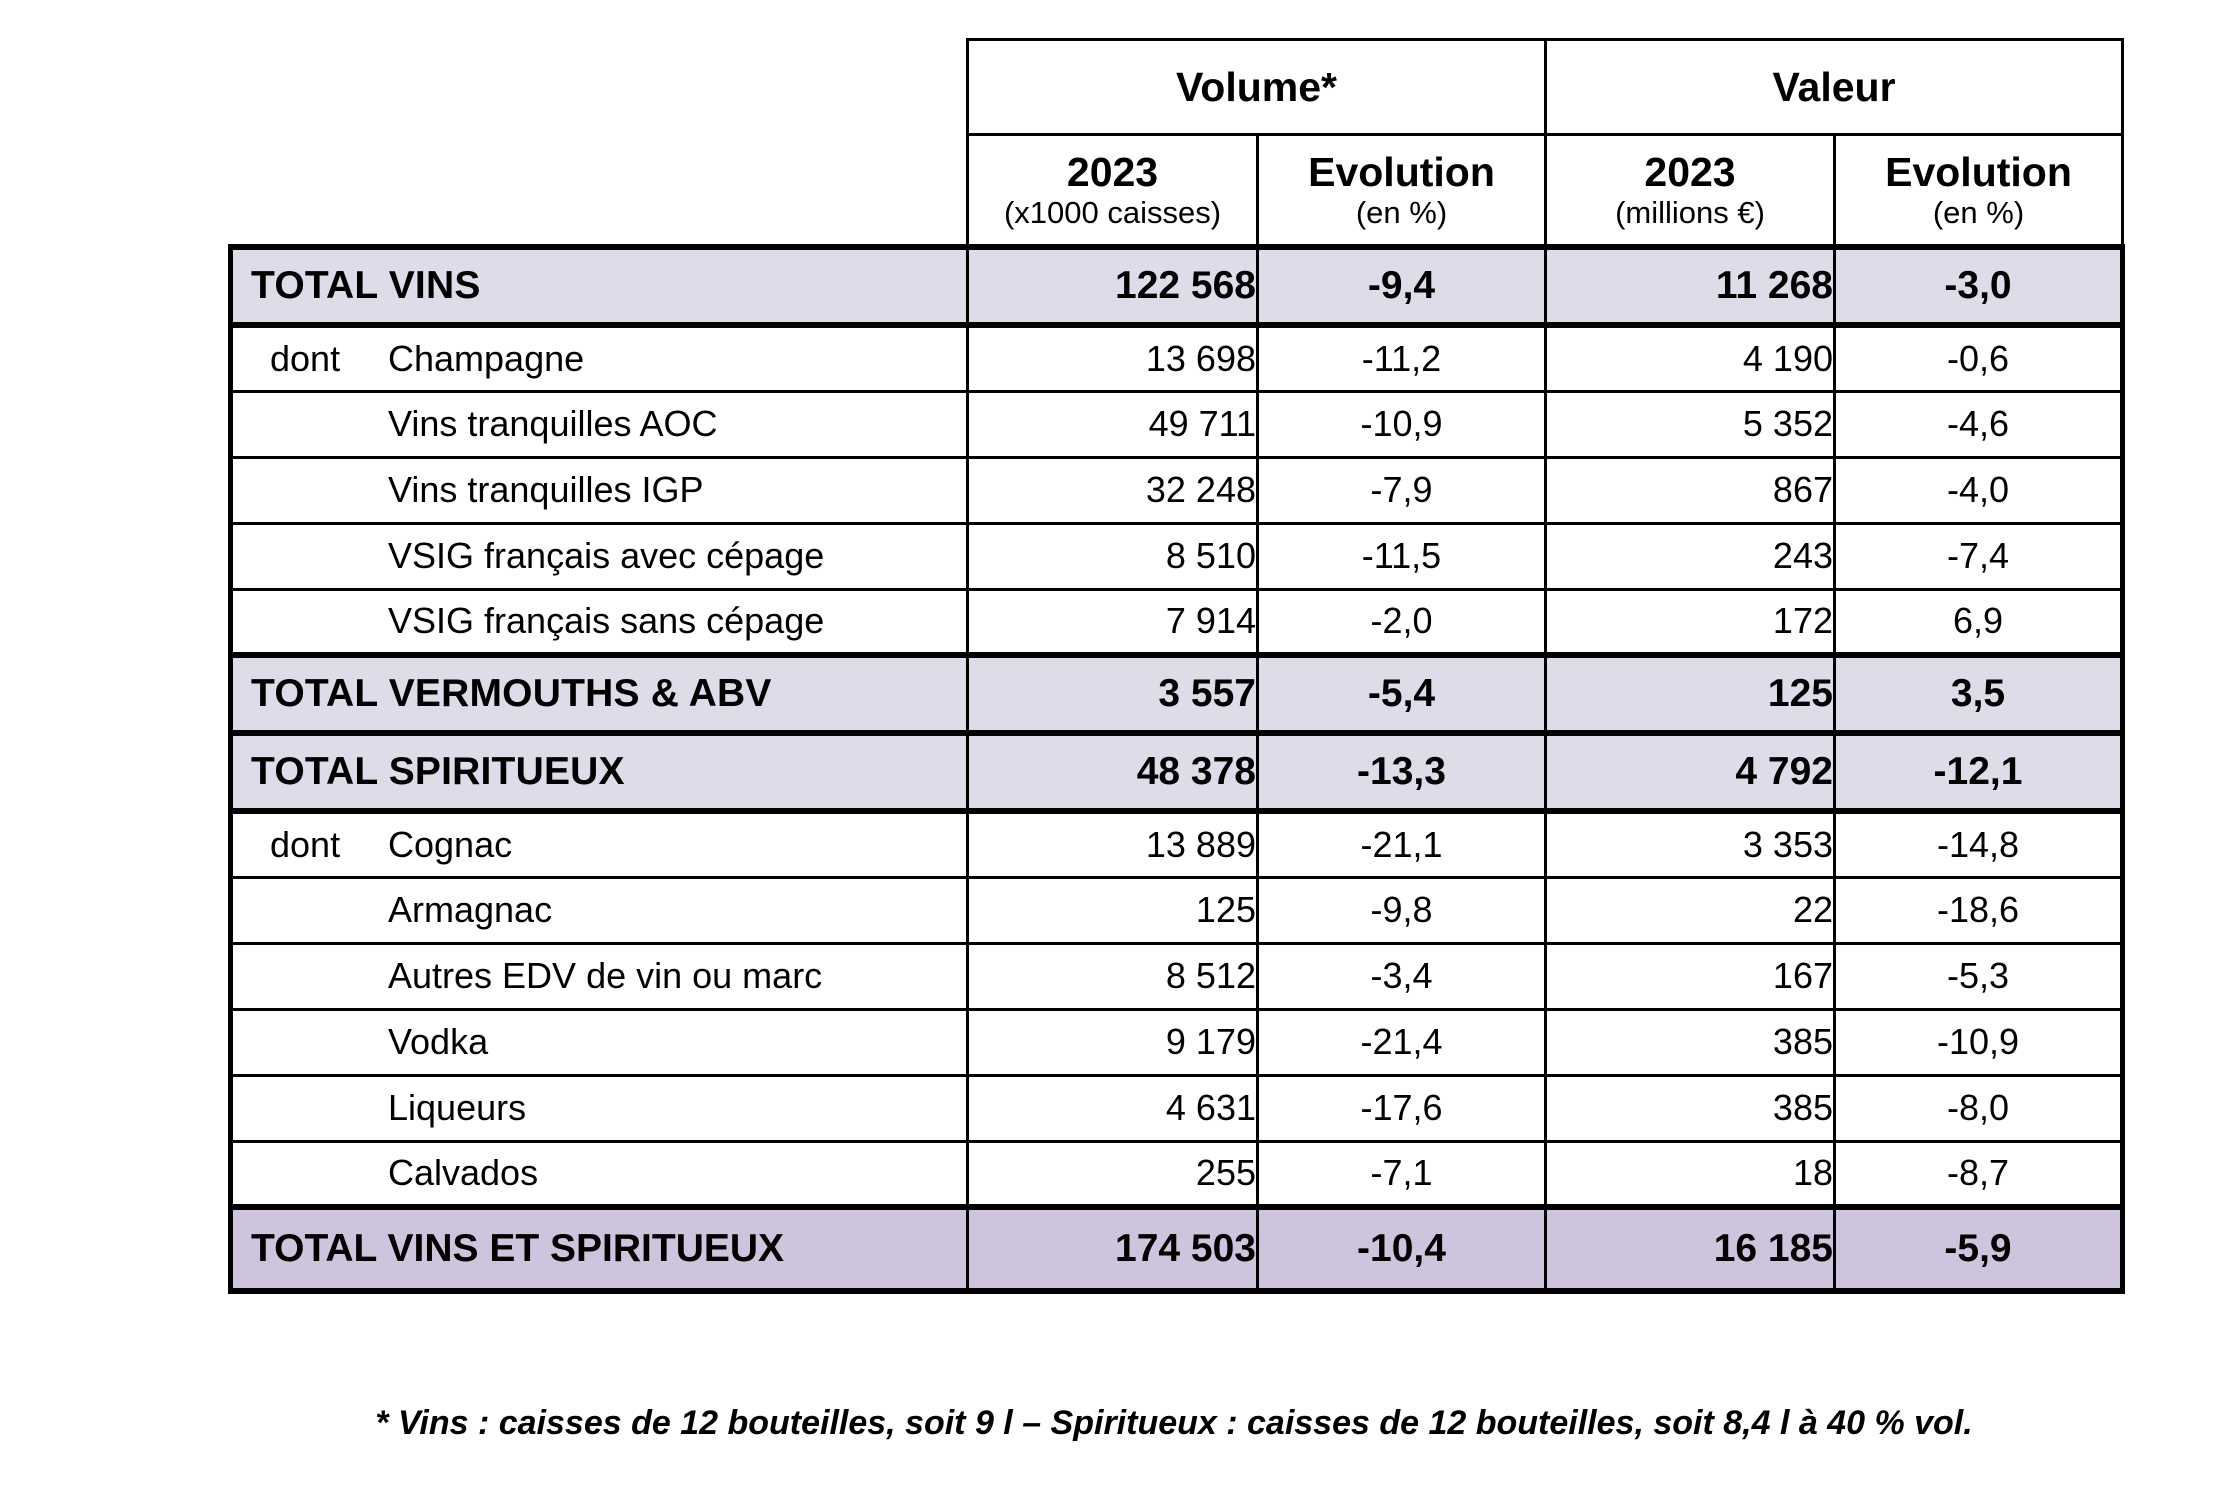 This screenshot has height=1500, width=2223. What do you see at coordinates (1690, 622) in the screenshot?
I see `valeur-2023-value: 172` at bounding box center [1690, 622].